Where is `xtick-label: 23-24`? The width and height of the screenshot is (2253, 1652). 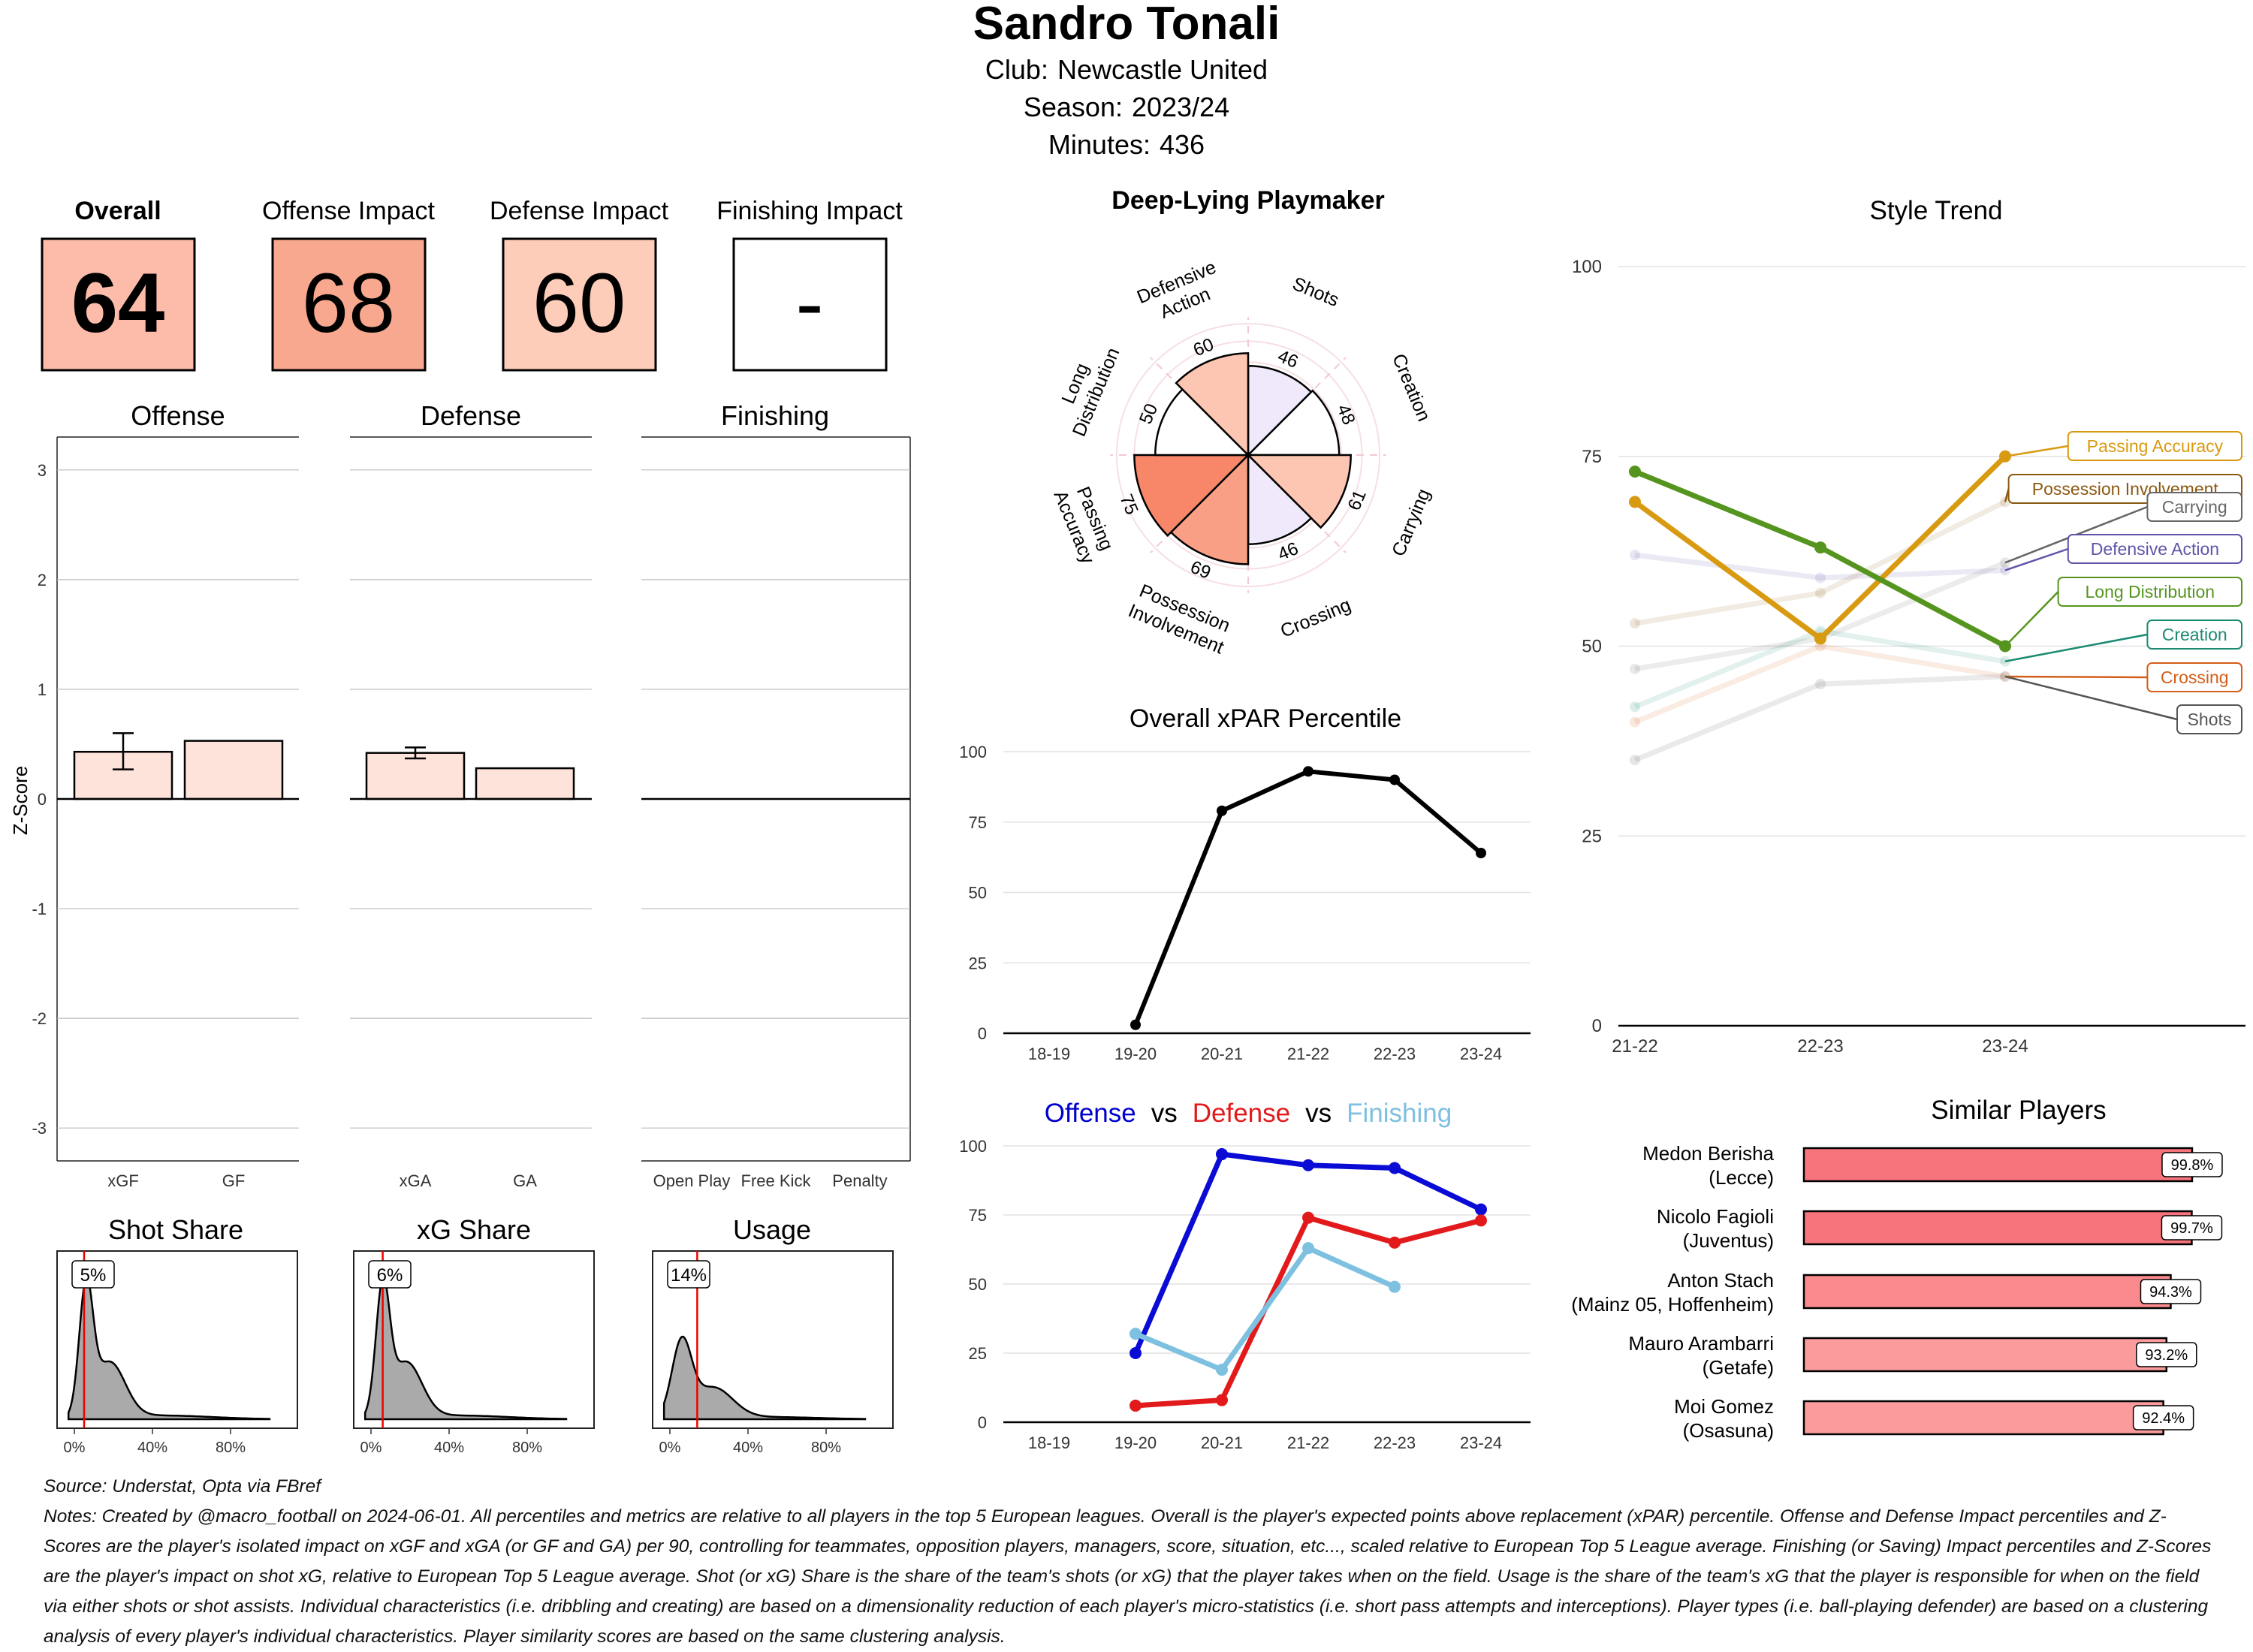
xtick-label: 23-24 is located at coordinates (1481, 1054).